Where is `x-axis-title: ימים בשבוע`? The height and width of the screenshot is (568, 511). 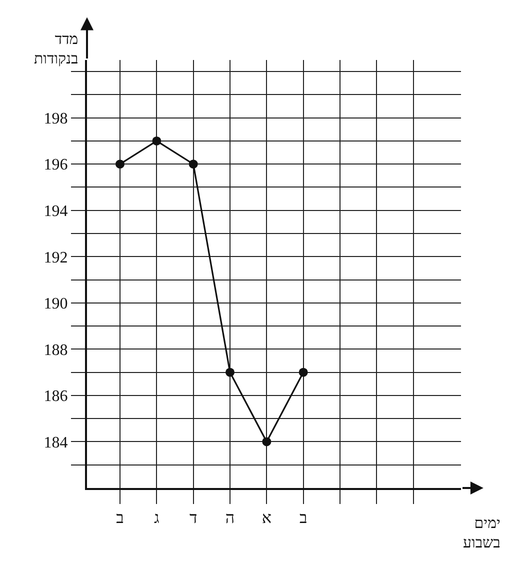 x-axis-title: ימים בשבוע is located at coordinates (481, 534).